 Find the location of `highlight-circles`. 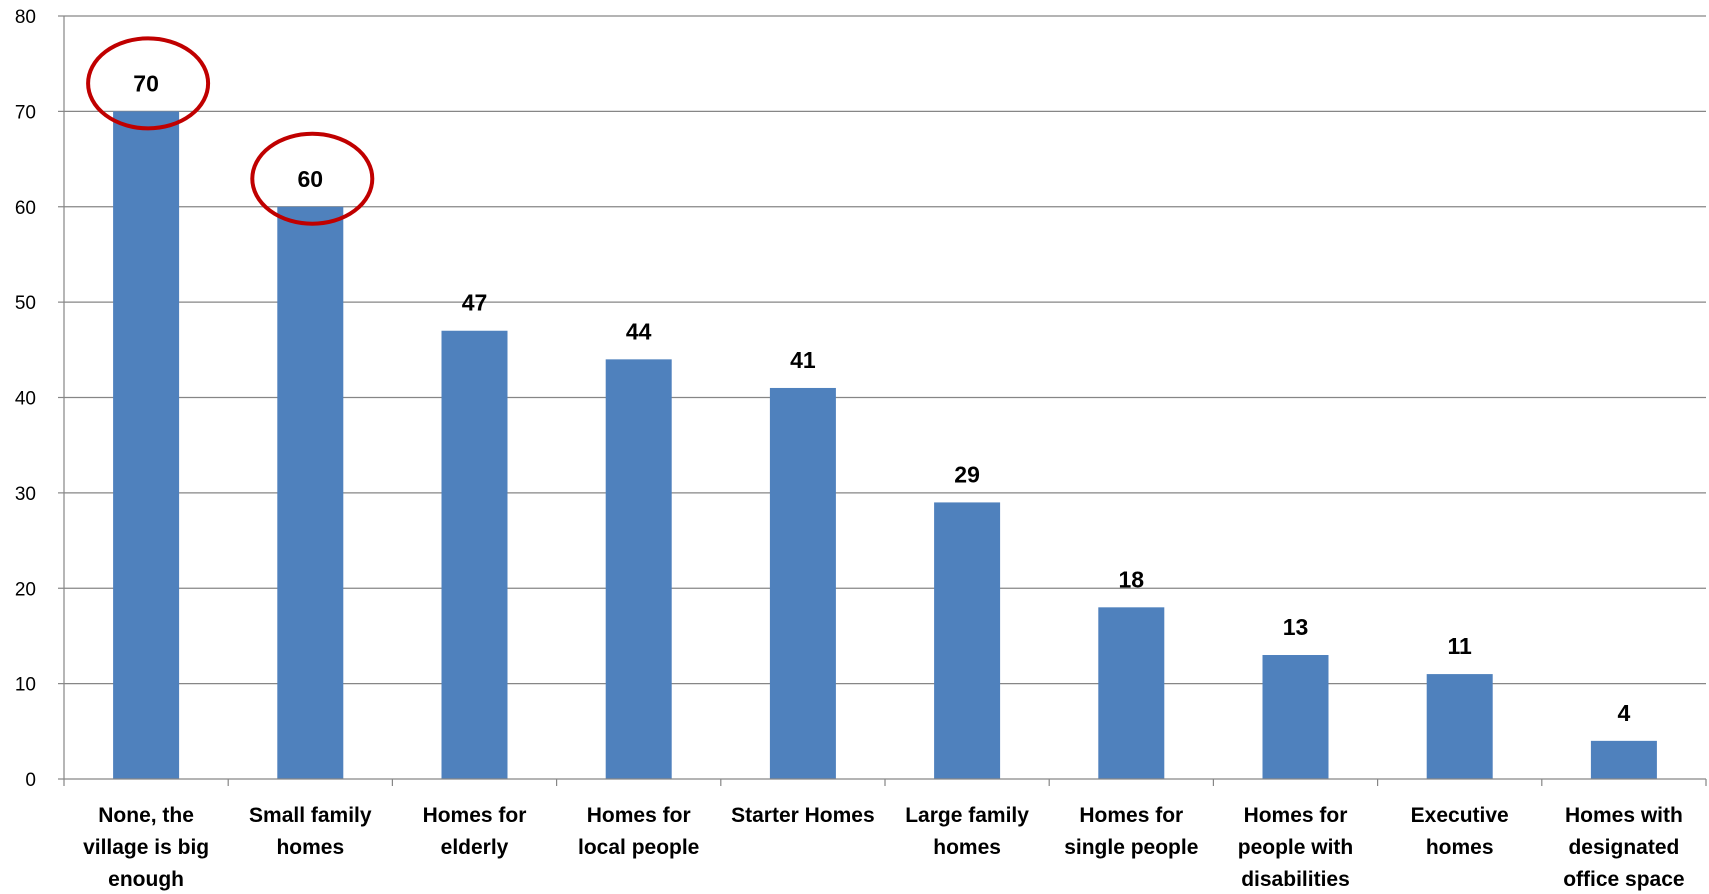

highlight-circles is located at coordinates (230, 131).